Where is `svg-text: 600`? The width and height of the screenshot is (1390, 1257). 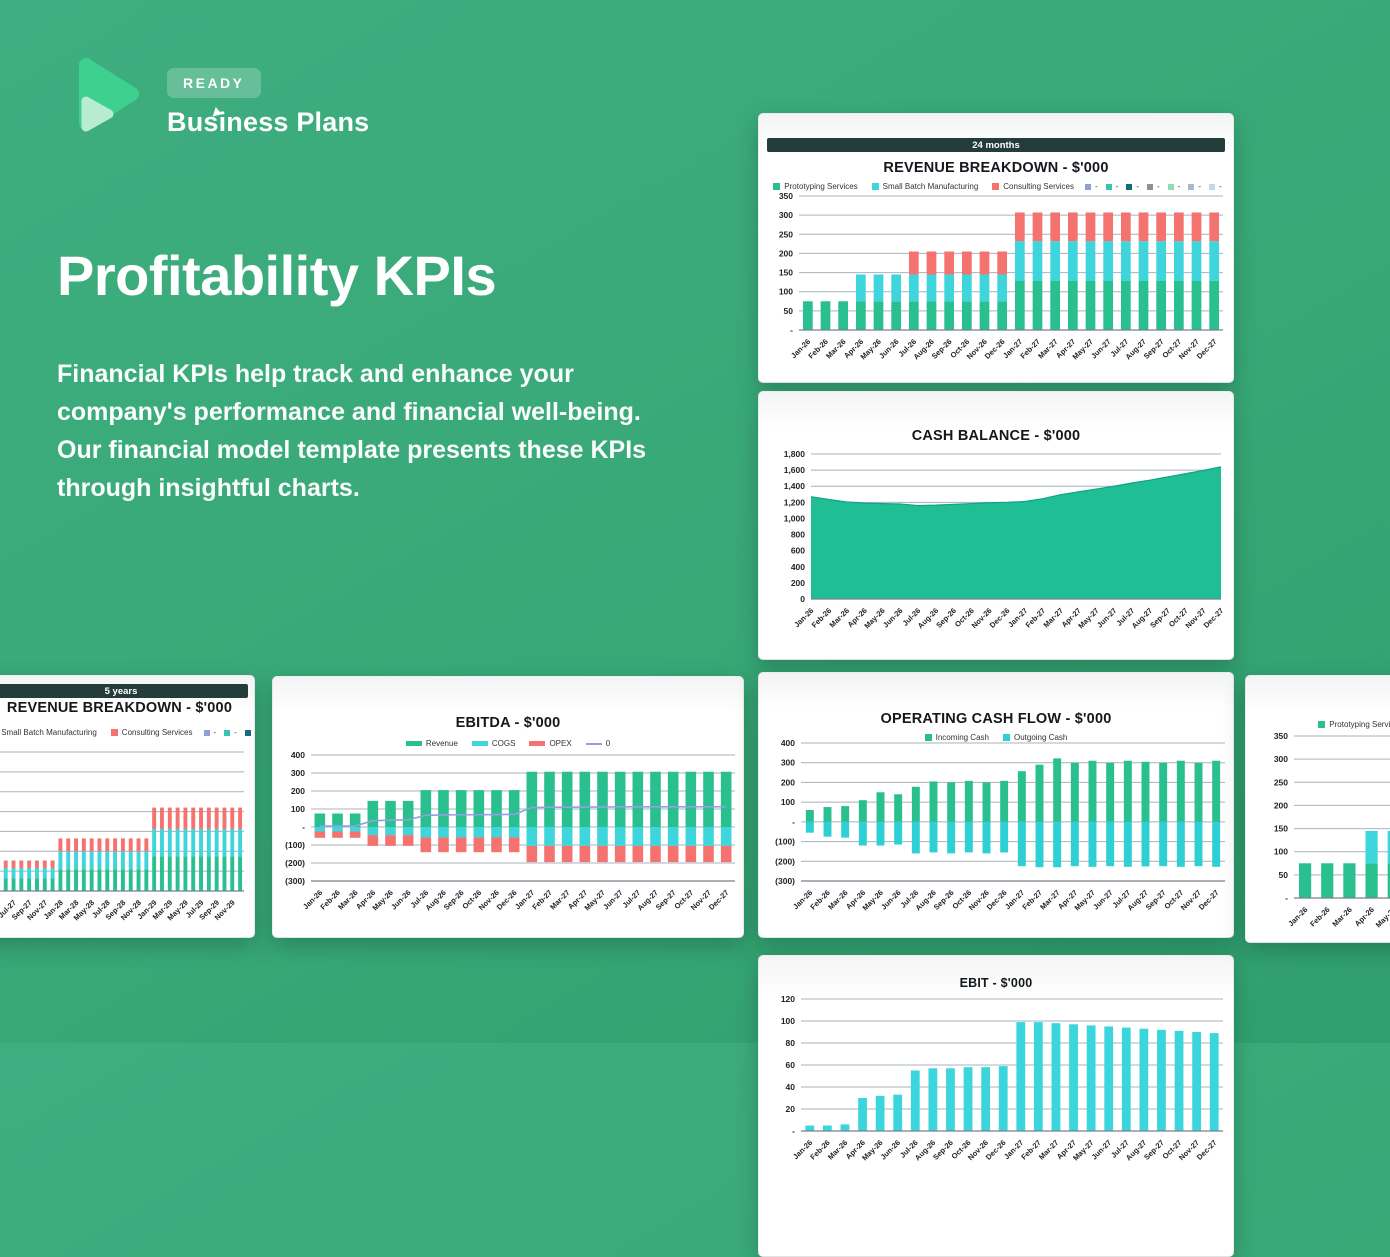
svg-text: 600 is located at coordinates (798, 551).